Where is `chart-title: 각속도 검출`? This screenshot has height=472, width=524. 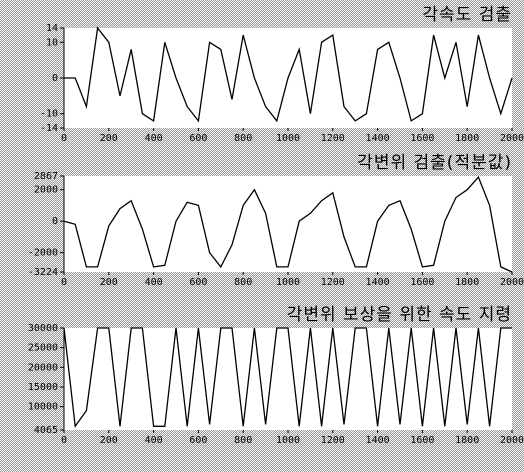
chart-title: 각속도 검출 is located at coordinates (467, 15).